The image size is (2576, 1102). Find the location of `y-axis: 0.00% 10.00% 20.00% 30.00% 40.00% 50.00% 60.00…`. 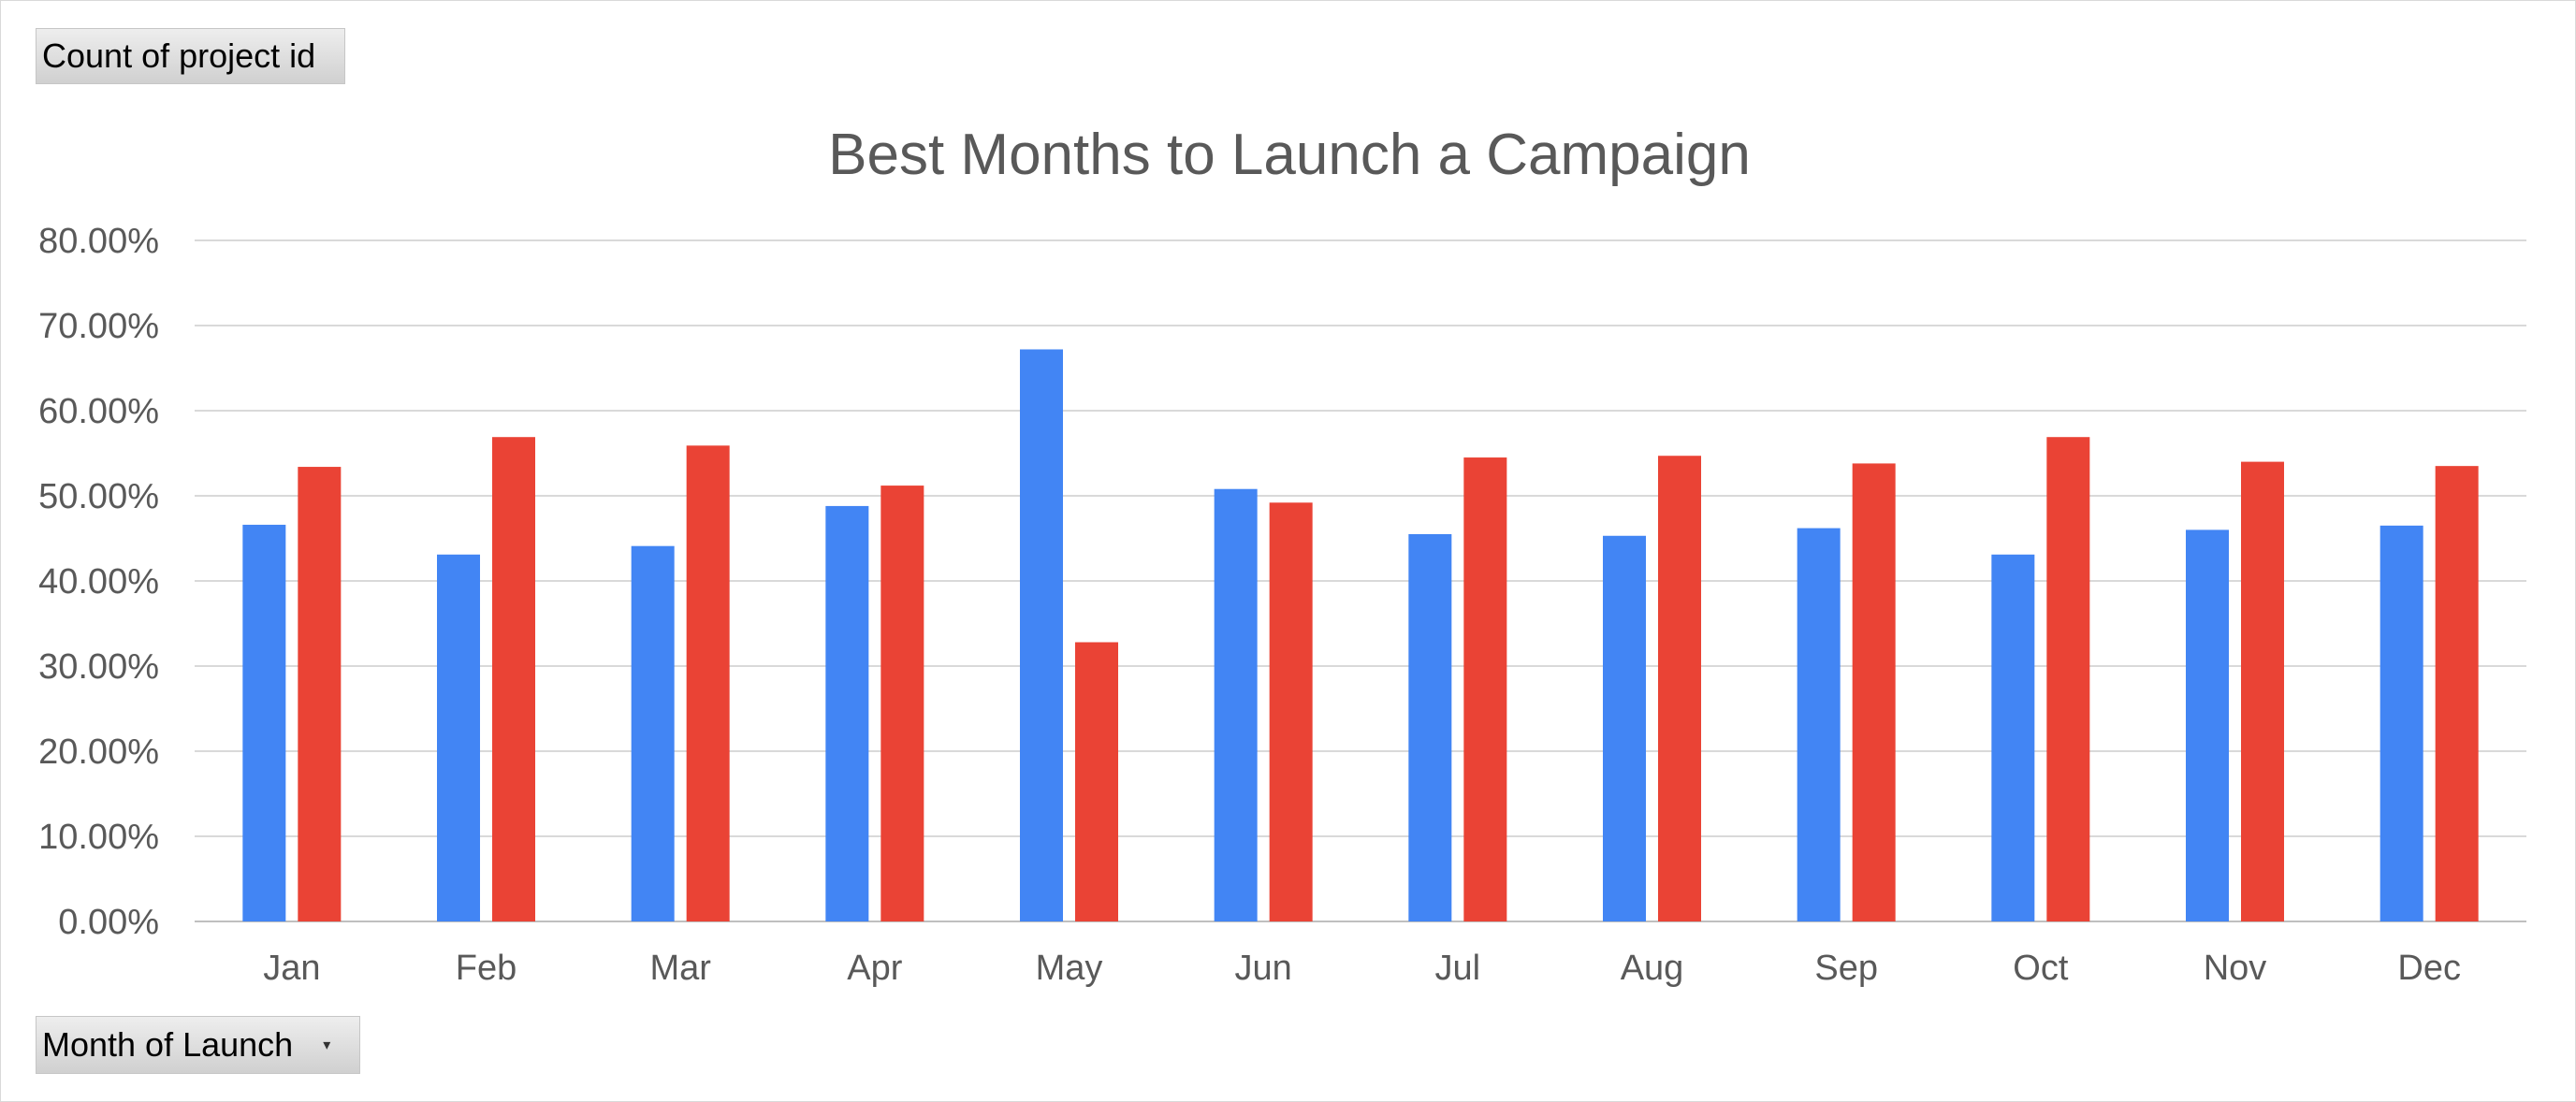

y-axis: 0.00% 10.00% 20.00% 30.00% 40.00% 50.00% 60.00… is located at coordinates (98, 582).